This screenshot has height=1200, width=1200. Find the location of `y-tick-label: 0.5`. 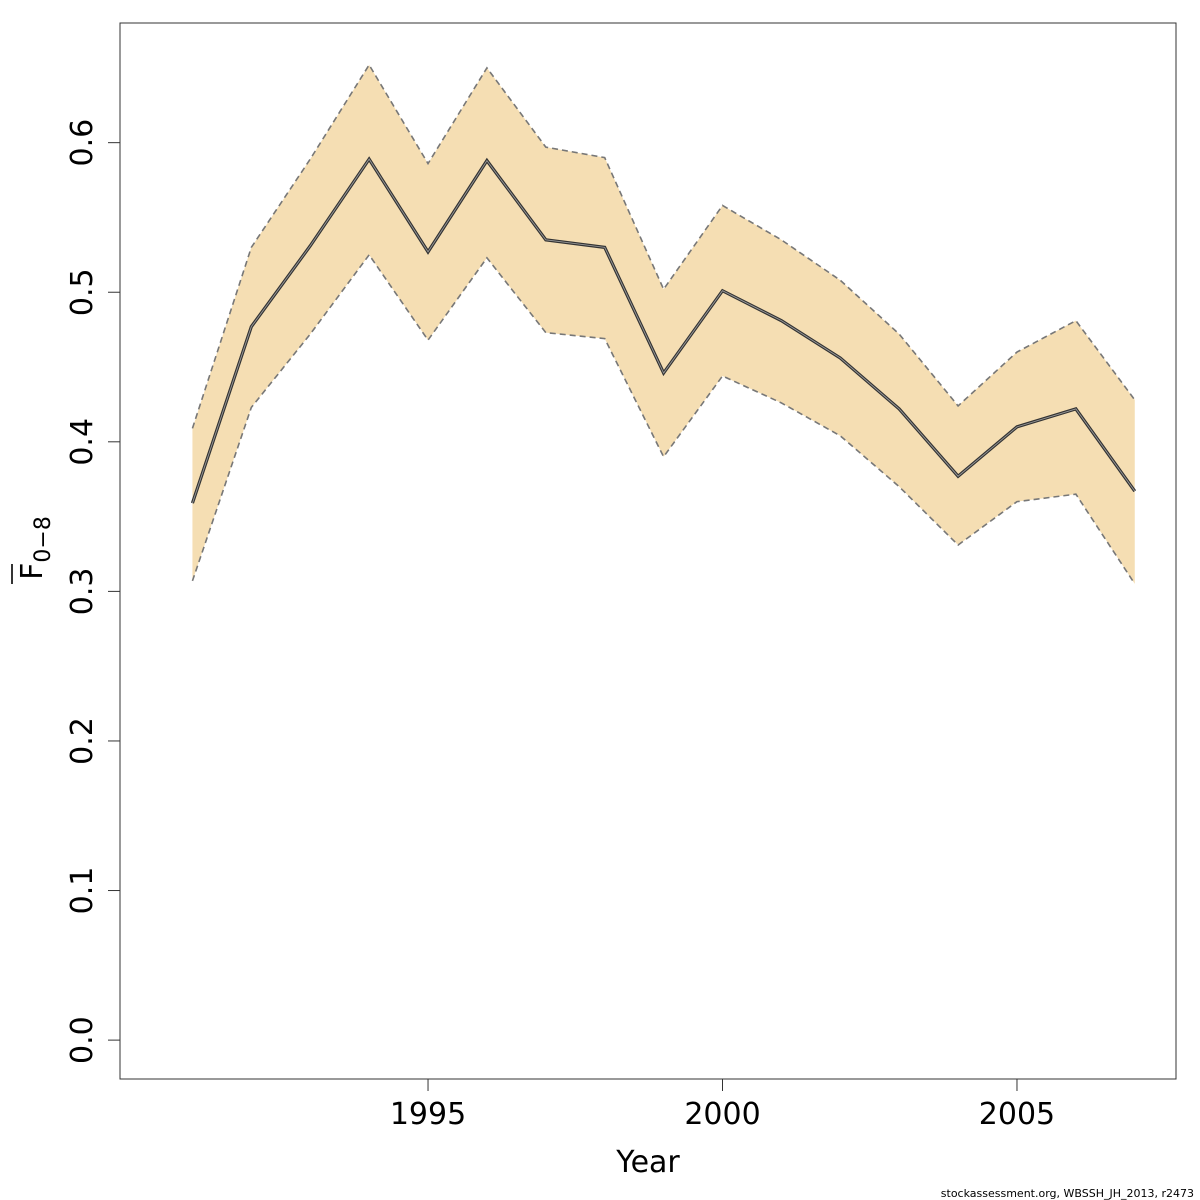

y-tick-label: 0.5 is located at coordinates (82, 292).